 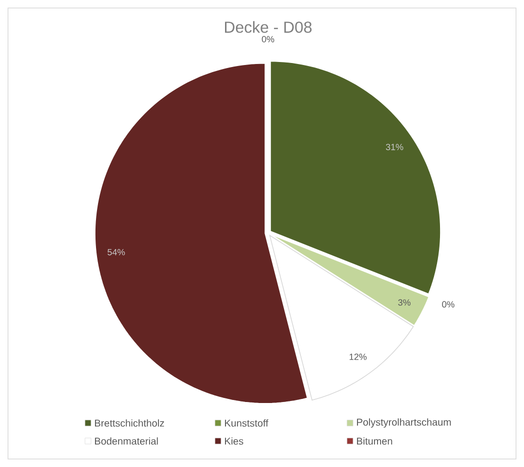 What do you see at coordinates (268, 27) in the screenshot?
I see `chart-title: Decke - D08` at bounding box center [268, 27].